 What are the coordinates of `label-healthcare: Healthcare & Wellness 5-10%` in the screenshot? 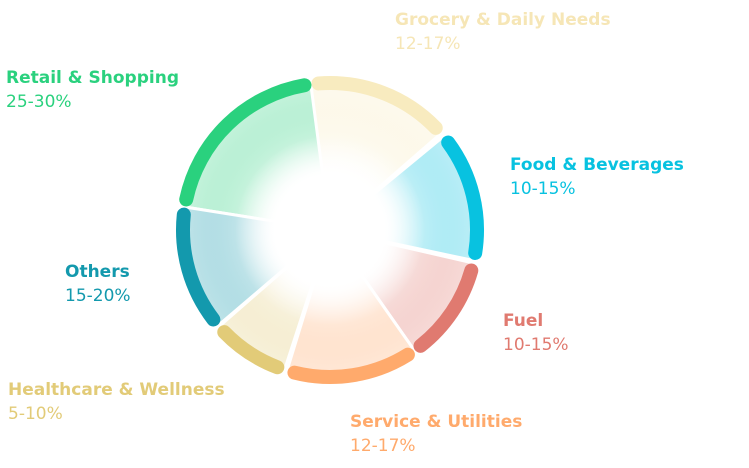 It's located at (116, 402).